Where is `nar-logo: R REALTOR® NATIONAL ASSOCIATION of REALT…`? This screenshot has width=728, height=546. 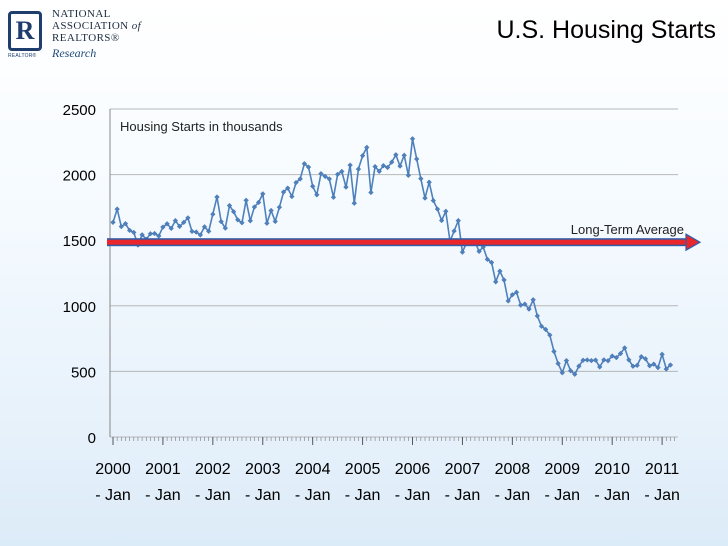
nar-logo: R REALTOR® NATIONAL ASSOCIATION of REALT… is located at coordinates (88, 39).